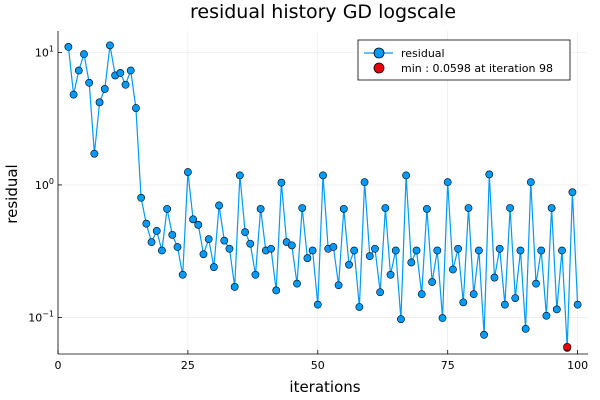 This screenshot has height=400, width=600. What do you see at coordinates (318, 365) in the screenshot?
I see `x-tick-label: 50` at bounding box center [318, 365].